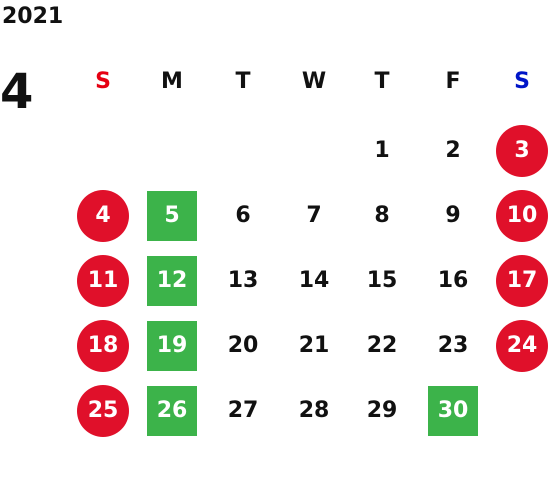  Describe the element at coordinates (103, 216) in the screenshot. I see `day-cell-holiday-4: 4` at that location.